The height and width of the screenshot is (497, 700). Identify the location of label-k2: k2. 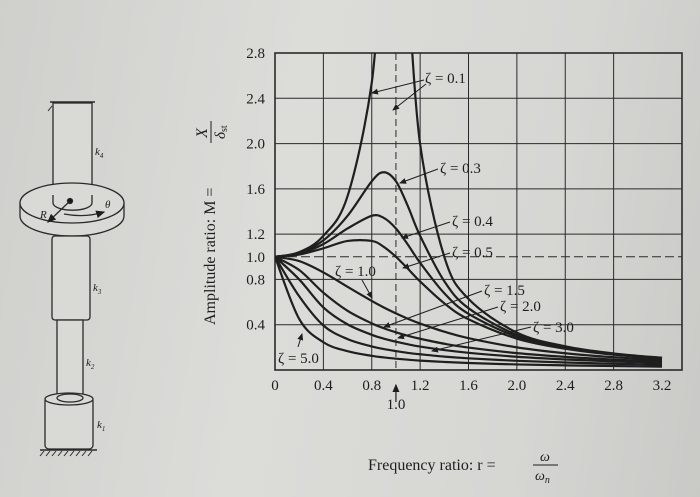
(90, 364).